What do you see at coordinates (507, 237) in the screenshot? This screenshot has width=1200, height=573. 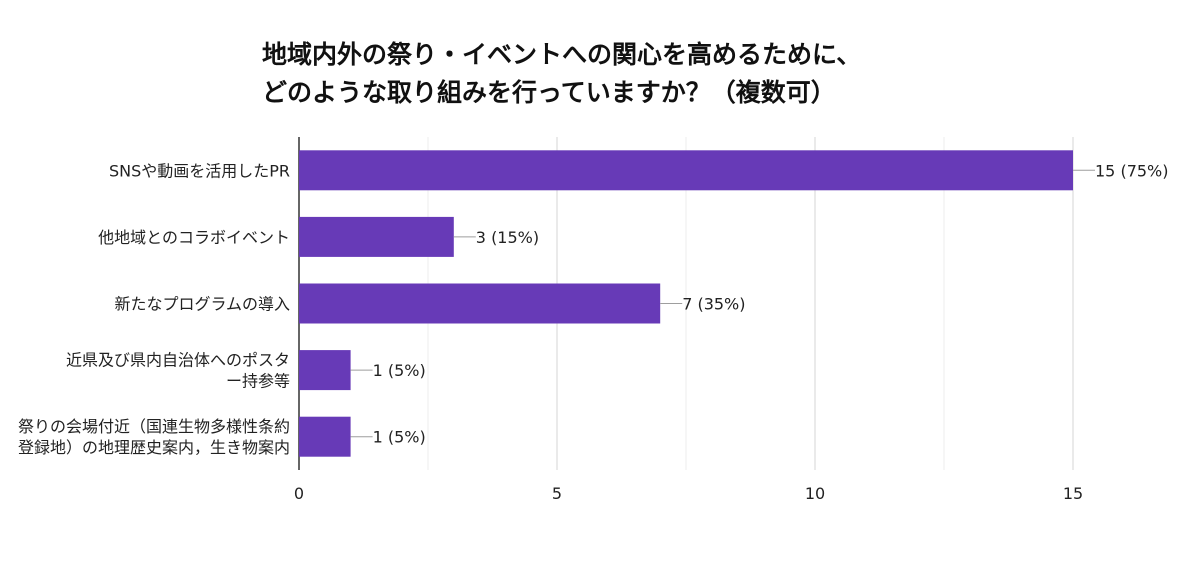 I see `data-label: 3 (15%)` at bounding box center [507, 237].